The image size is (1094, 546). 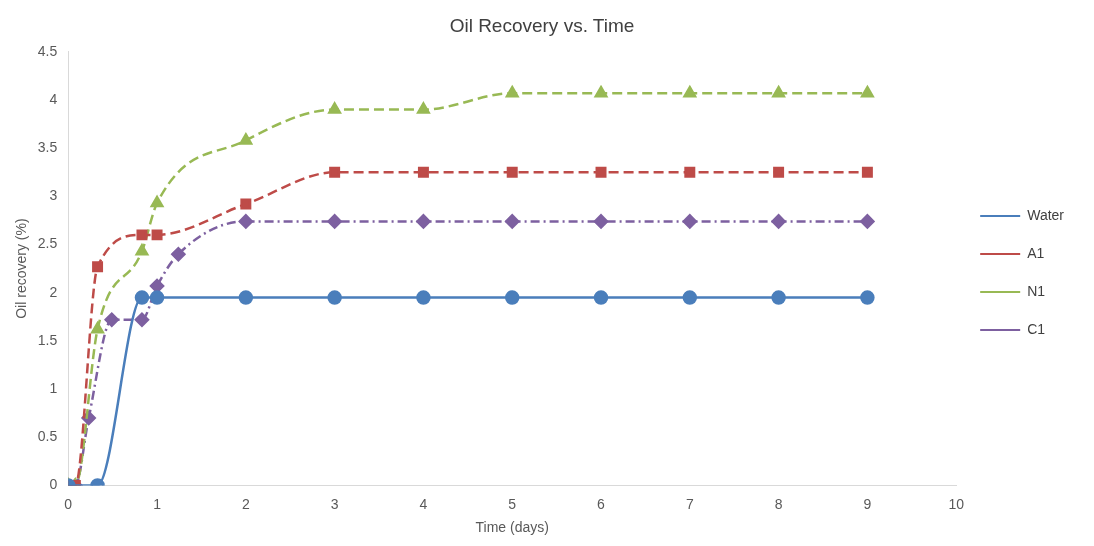 I want to click on y-tick-label: 3.5, so click(x=47, y=147).